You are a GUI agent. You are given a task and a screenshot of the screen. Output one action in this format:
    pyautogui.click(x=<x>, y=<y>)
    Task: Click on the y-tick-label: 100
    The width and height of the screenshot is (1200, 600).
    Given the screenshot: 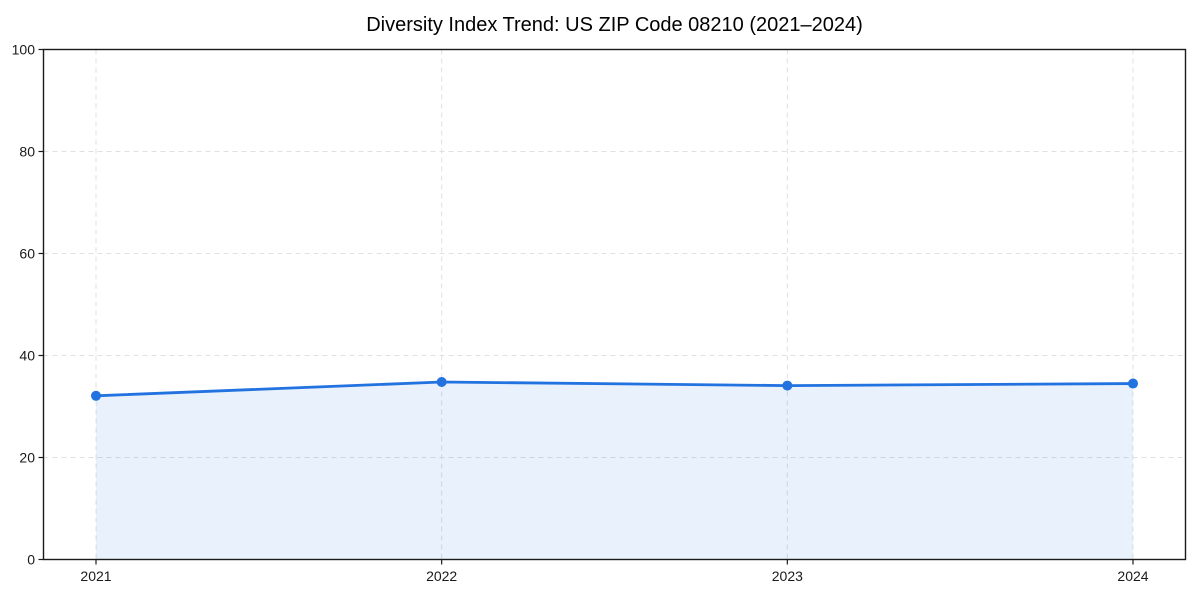 What is the action you would take?
    pyautogui.click(x=24, y=49)
    